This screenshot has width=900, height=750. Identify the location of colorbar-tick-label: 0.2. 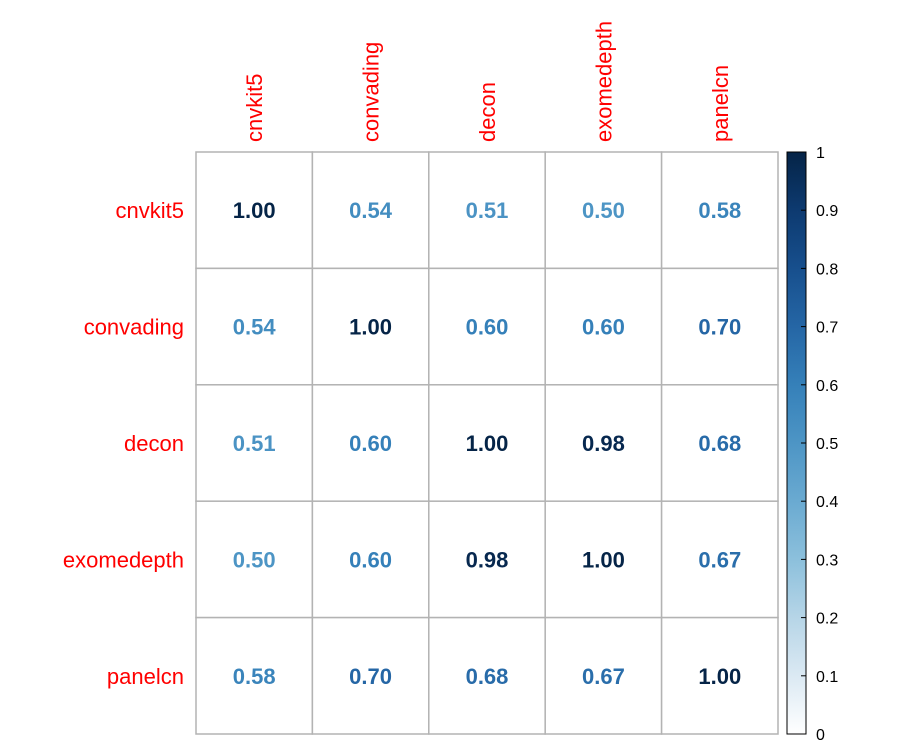
(827, 619).